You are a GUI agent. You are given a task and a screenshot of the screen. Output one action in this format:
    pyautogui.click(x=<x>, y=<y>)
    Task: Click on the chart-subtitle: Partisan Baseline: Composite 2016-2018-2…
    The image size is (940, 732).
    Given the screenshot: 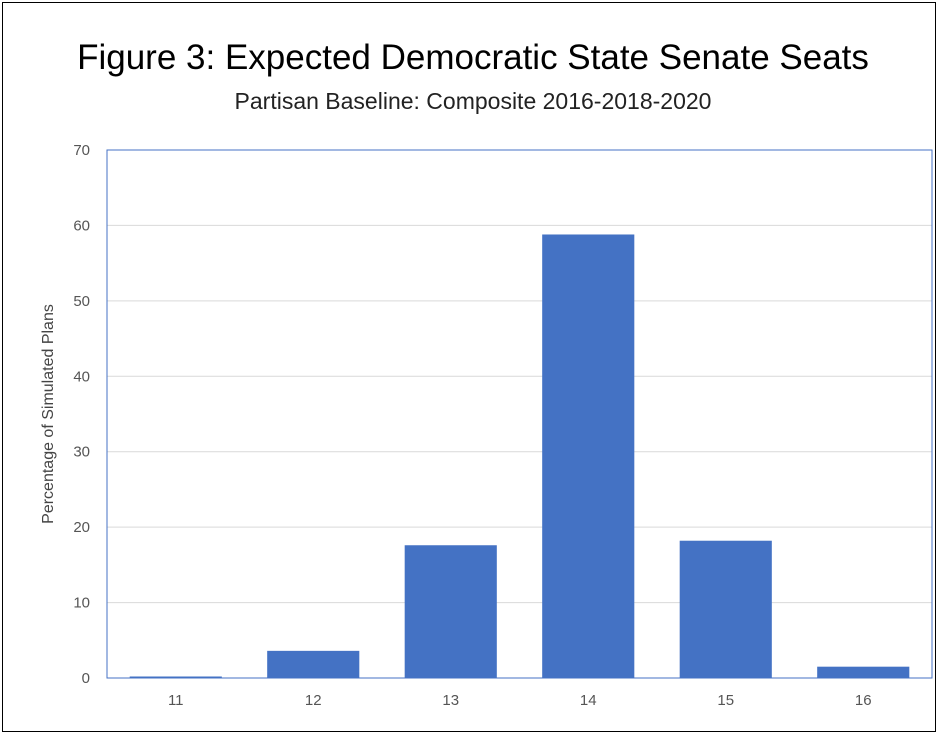 What is the action you would take?
    pyautogui.click(x=473, y=101)
    